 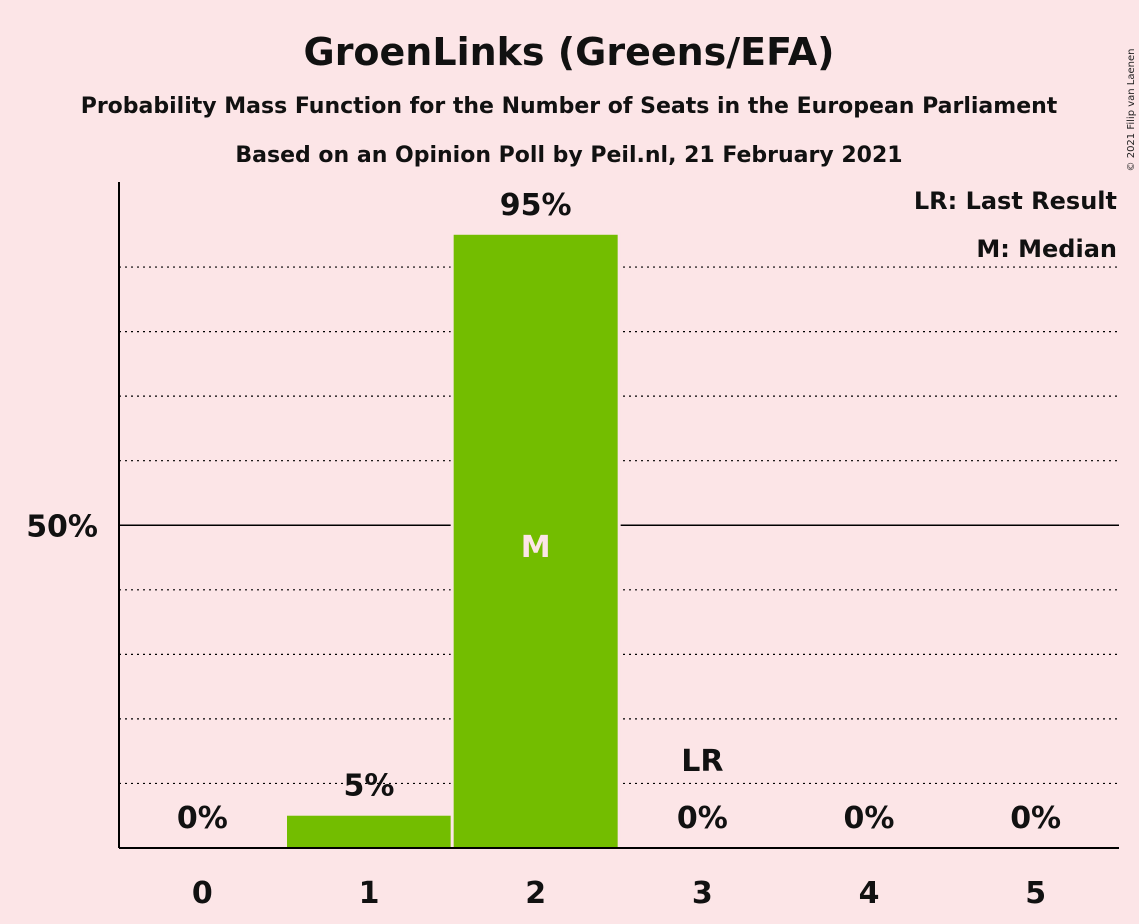 What do you see at coordinates (702, 893) in the screenshot?
I see `x-tick-label: 3` at bounding box center [702, 893].